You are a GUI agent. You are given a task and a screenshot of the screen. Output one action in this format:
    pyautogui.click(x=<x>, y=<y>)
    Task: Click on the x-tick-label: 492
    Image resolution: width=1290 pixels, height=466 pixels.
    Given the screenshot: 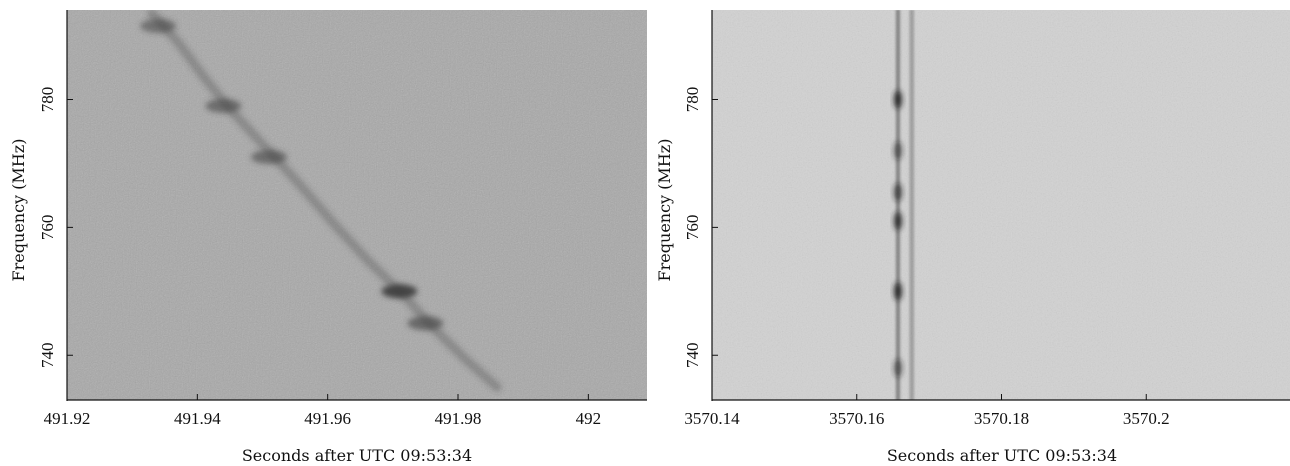 What is the action you would take?
    pyautogui.click(x=589, y=418)
    